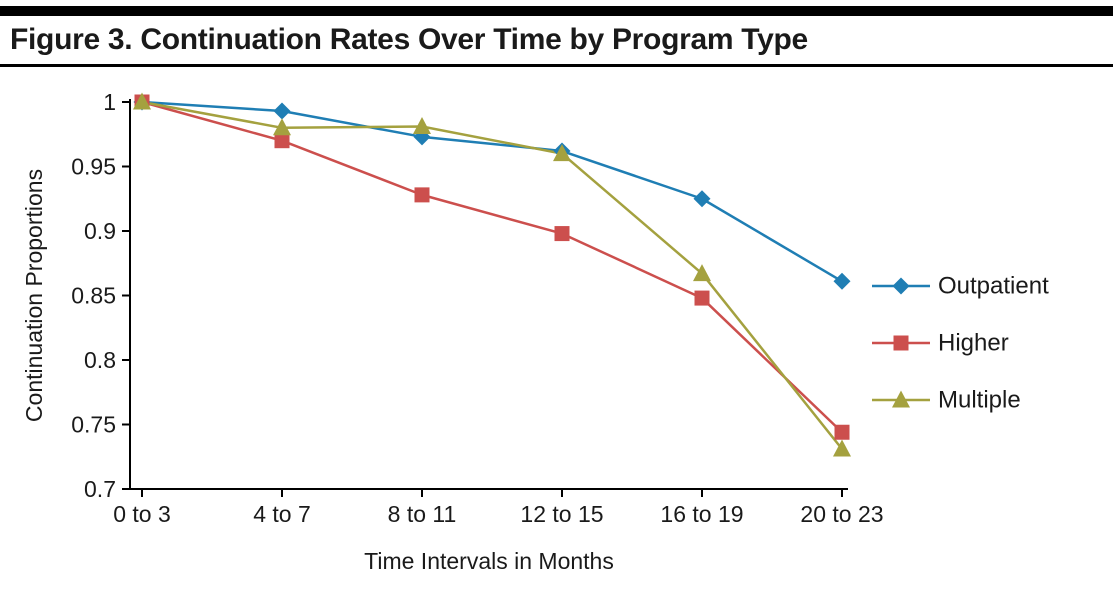  What do you see at coordinates (109, 102) in the screenshot?
I see `y-tick-label: 1` at bounding box center [109, 102].